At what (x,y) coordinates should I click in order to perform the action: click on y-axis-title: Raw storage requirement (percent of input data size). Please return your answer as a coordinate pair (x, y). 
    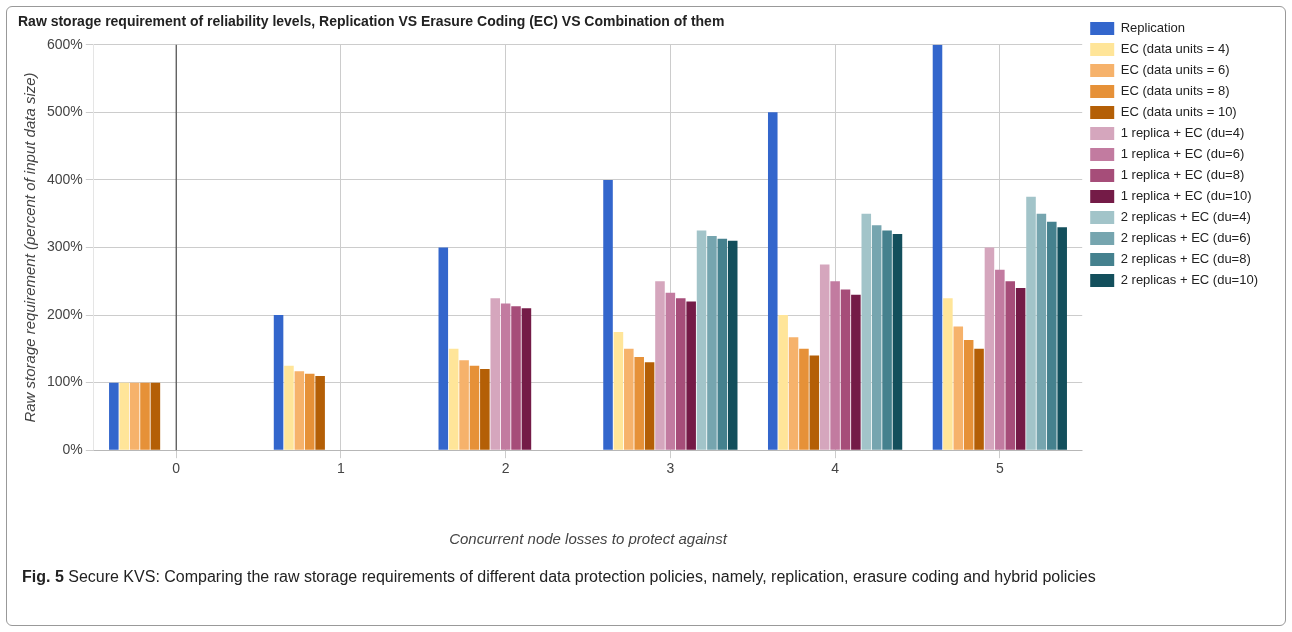
    Looking at the image, I should click on (30, 247).